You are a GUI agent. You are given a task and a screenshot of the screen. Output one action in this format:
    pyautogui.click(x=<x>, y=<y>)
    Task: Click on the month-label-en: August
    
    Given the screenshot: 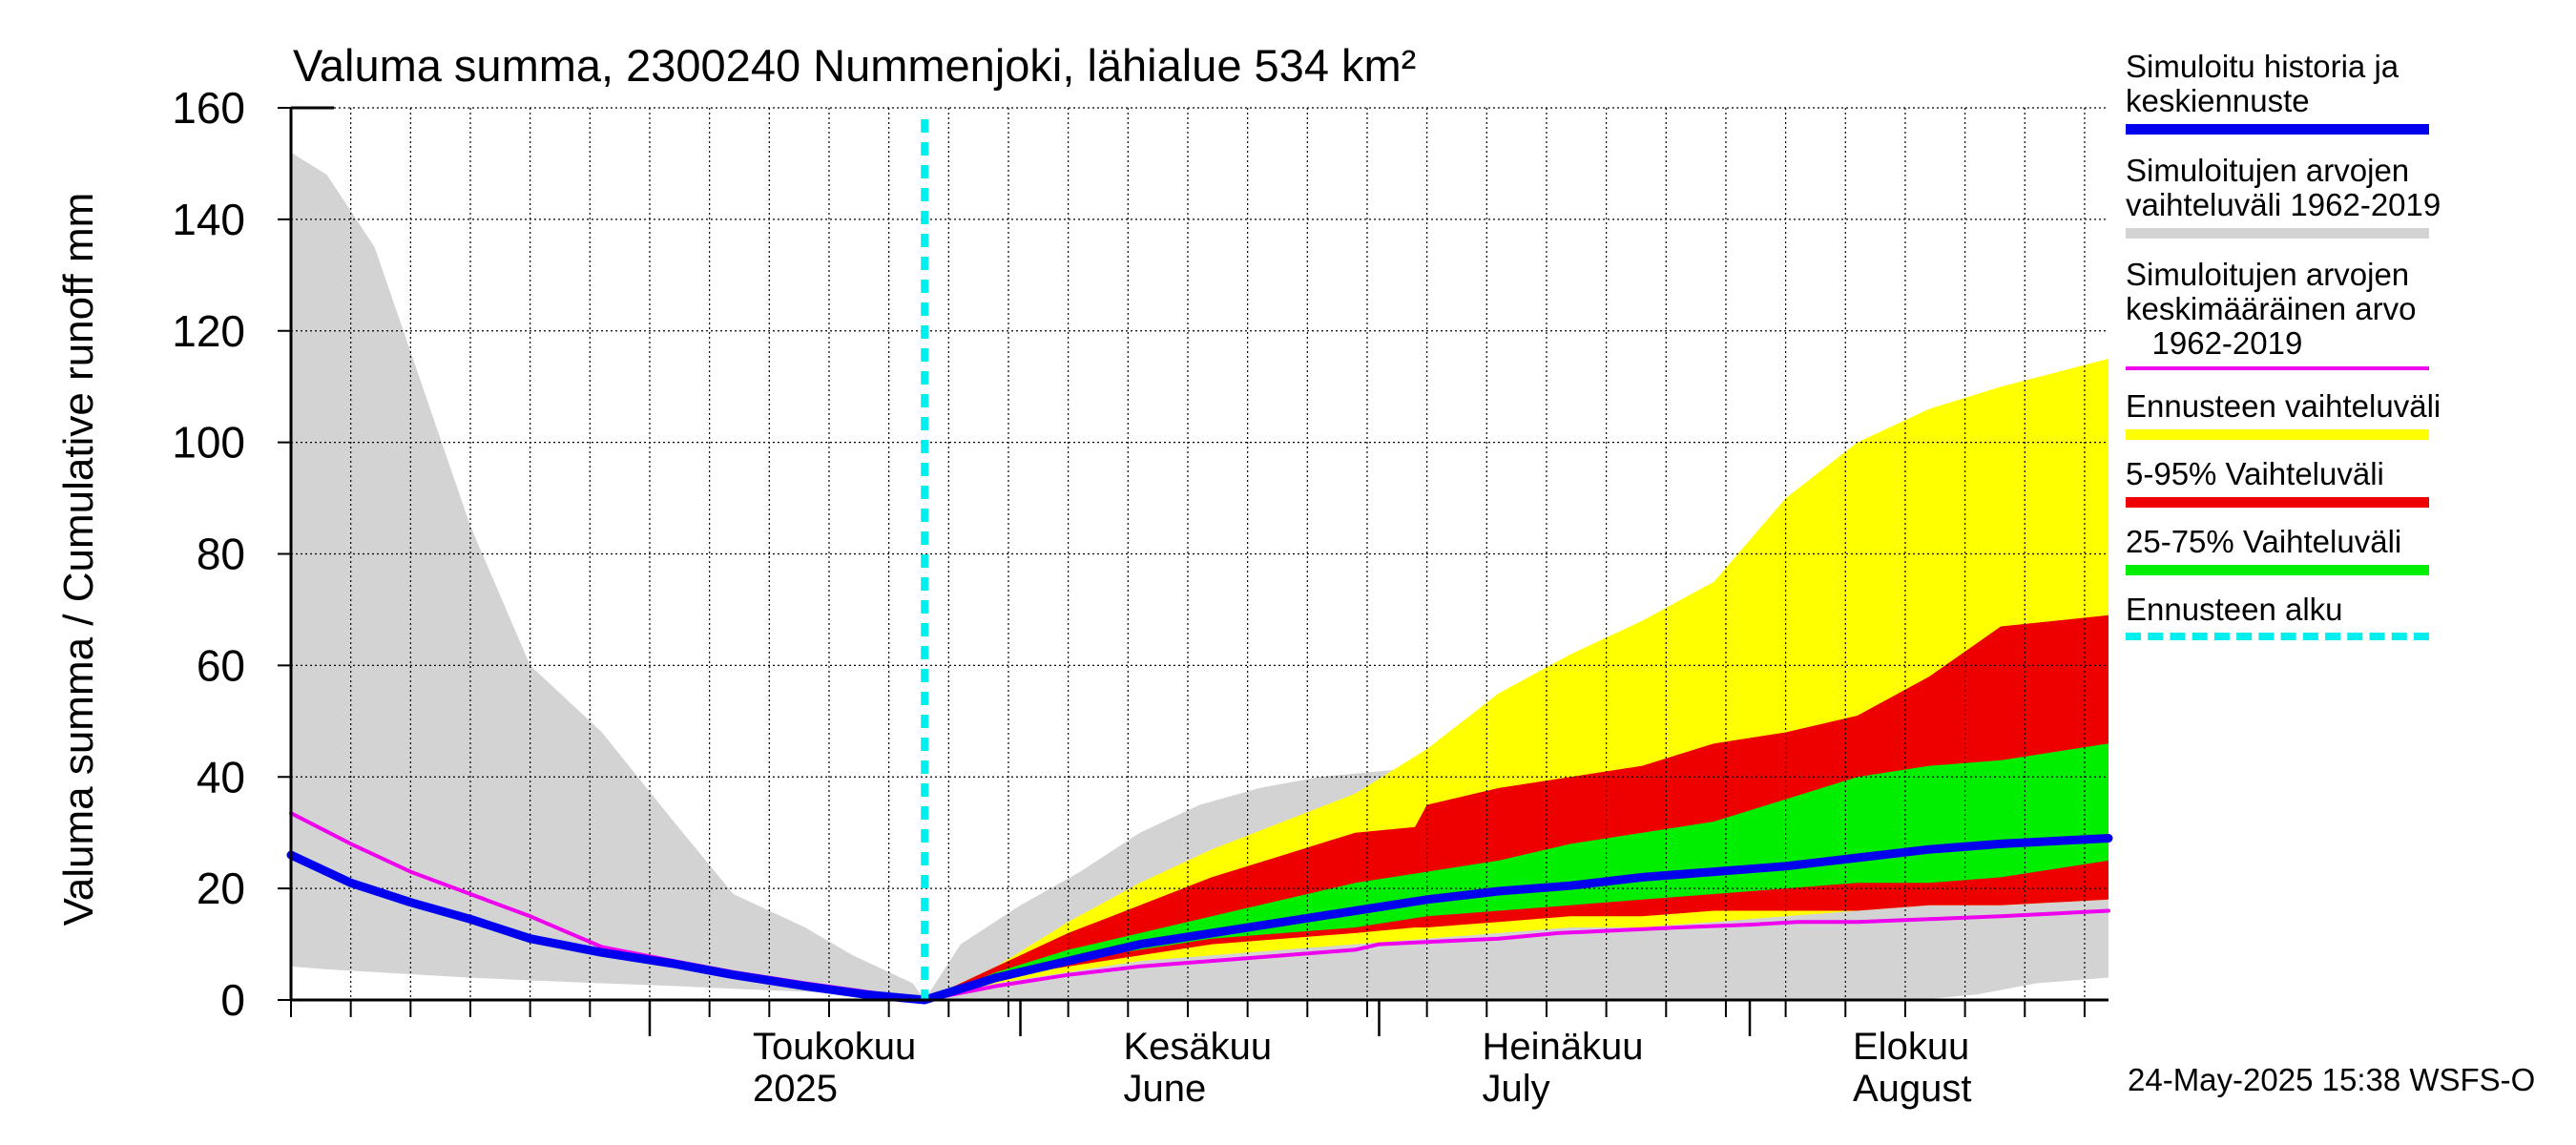 What is the action you would take?
    pyautogui.click(x=1912, y=1089)
    